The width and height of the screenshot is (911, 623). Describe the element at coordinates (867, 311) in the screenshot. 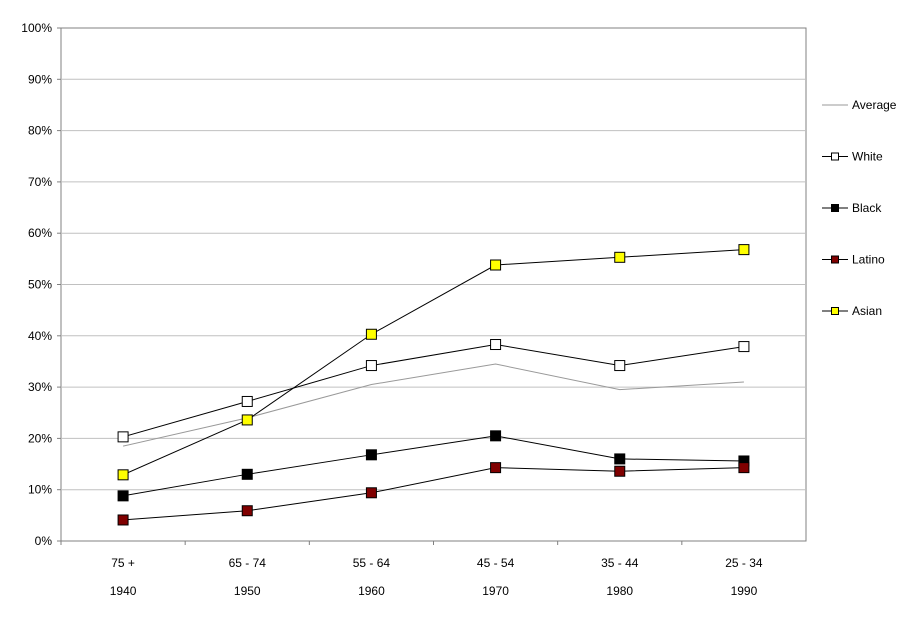

I see `legend-label: Asian` at that location.